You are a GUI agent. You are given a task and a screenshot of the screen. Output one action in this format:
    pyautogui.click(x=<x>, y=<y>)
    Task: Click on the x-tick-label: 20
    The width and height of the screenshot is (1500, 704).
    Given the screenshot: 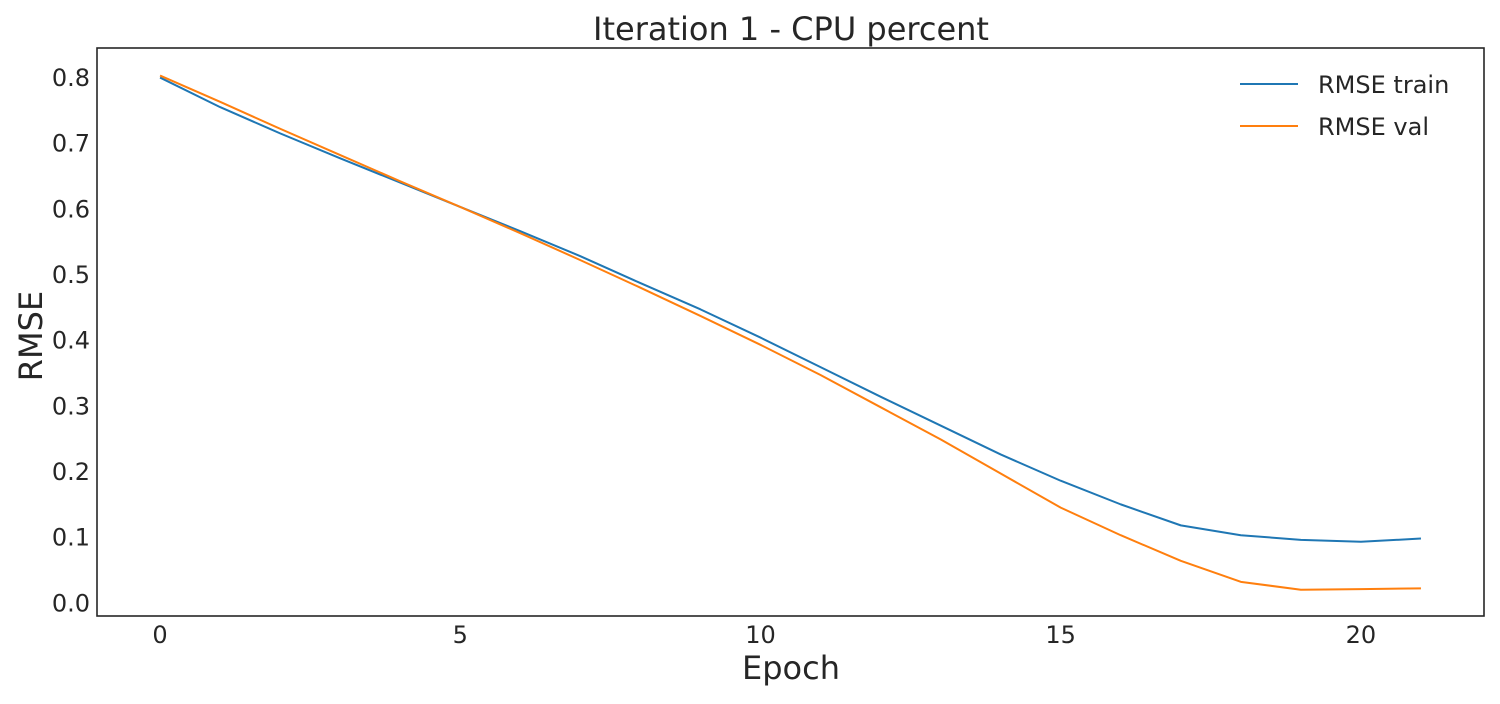 What is the action you would take?
    pyautogui.click(x=1361, y=635)
    